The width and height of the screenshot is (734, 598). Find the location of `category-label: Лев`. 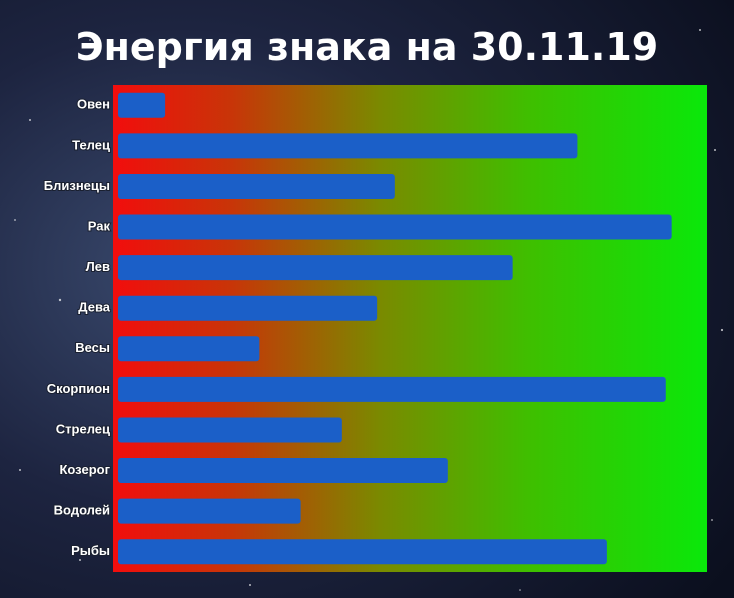

category-label: Лев is located at coordinates (98, 266).